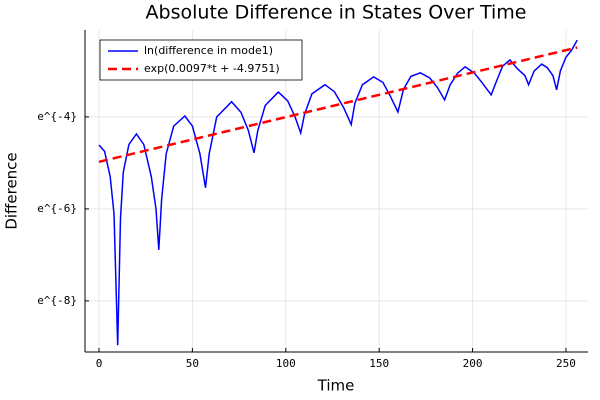 Image resolution: width=600 pixels, height=400 pixels. What do you see at coordinates (99, 363) in the screenshot?
I see `x-tick-label: 0` at bounding box center [99, 363].